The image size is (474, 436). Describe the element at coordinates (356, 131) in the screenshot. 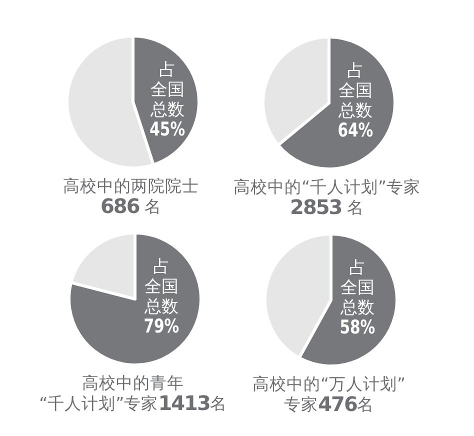

I see `data-label: 64%` at that location.